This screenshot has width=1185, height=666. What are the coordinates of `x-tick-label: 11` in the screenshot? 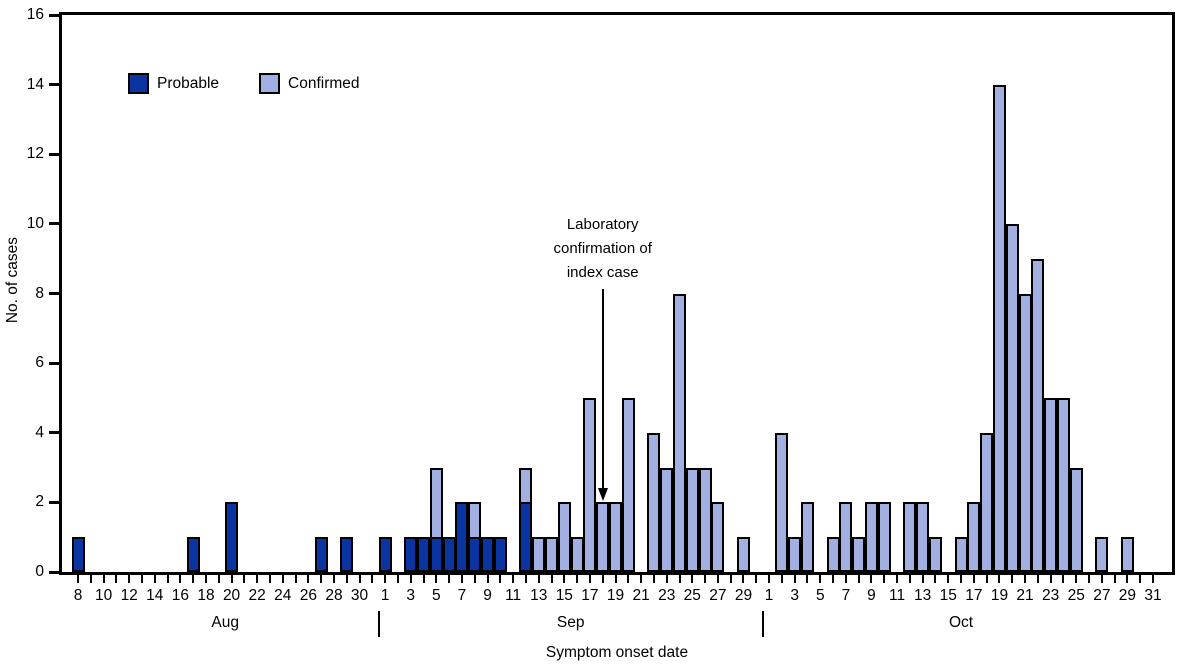 It's located at (513, 595).